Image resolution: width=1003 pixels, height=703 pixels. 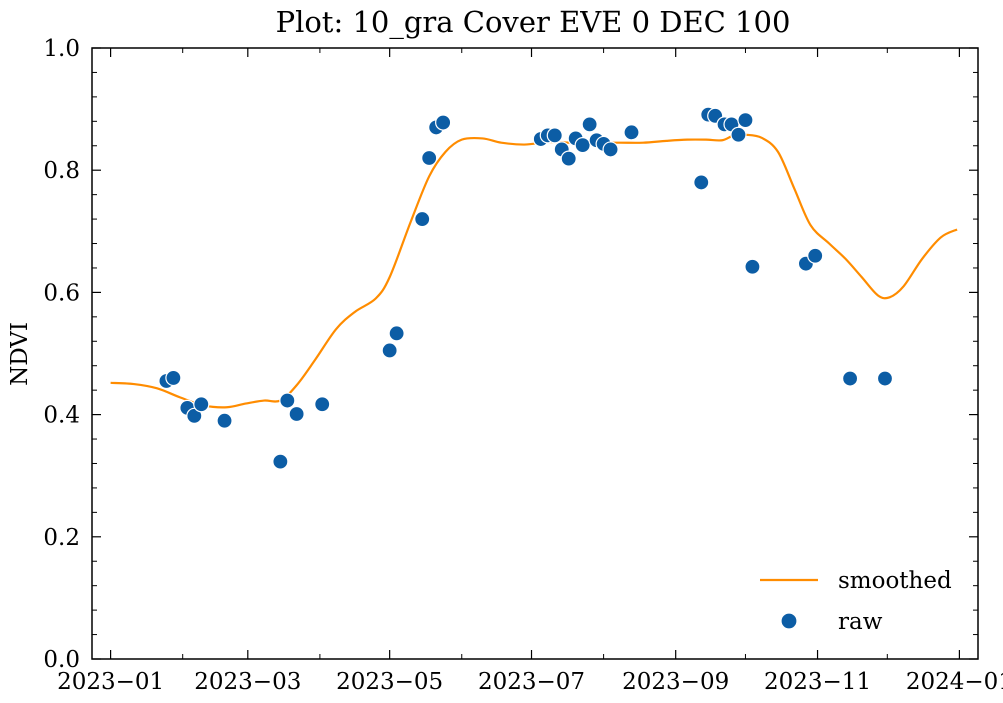 I want to click on y-tick-label: 0.8, so click(x=61, y=171).